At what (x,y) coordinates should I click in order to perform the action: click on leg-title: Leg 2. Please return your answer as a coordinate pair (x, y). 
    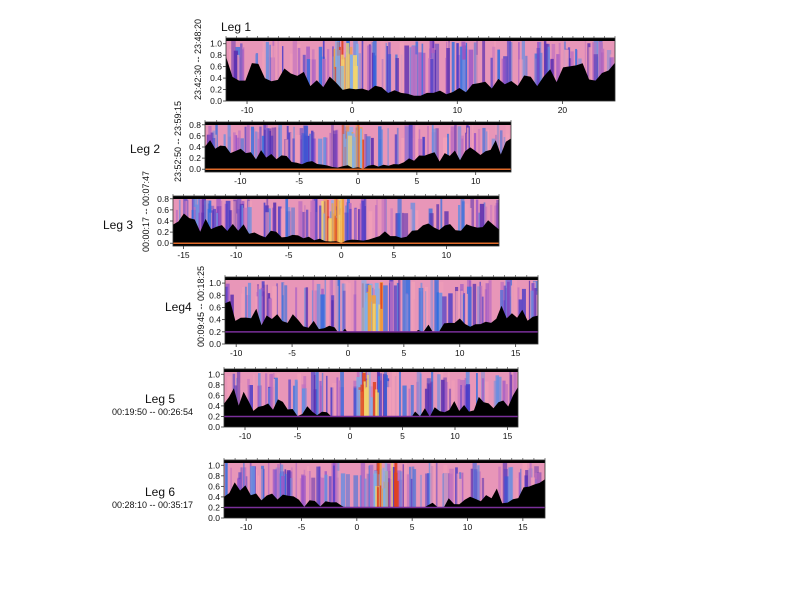
    Looking at the image, I should click on (145, 149).